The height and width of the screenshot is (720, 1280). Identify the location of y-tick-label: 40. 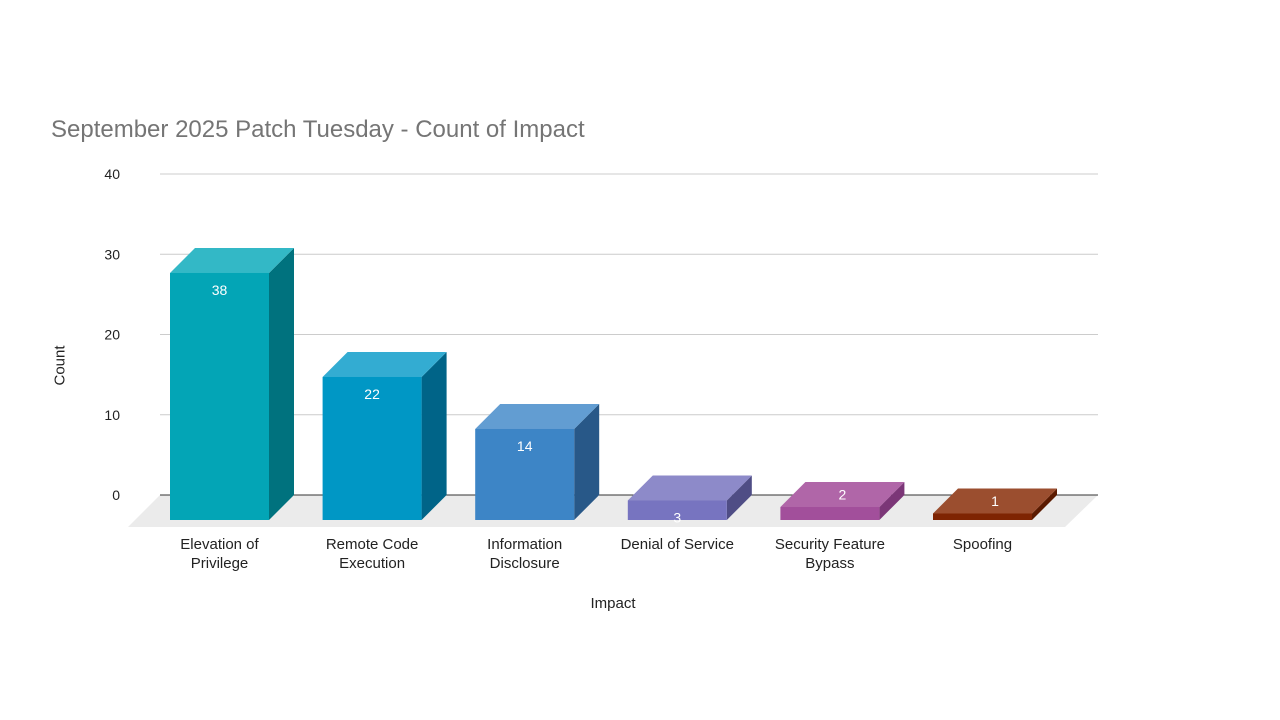
(112, 174).